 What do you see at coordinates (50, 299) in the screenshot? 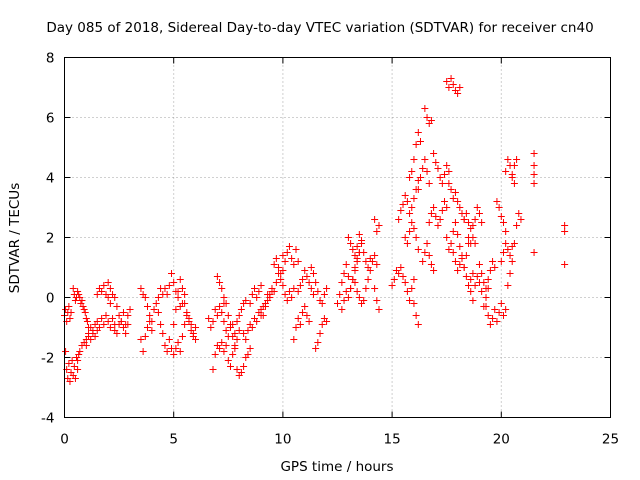
I see `y-tick-label: 0` at bounding box center [50, 299].